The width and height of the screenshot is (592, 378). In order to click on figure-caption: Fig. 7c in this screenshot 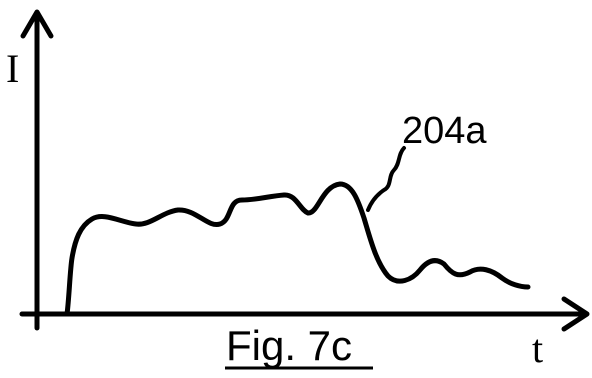, I will do `click(289, 345)`.